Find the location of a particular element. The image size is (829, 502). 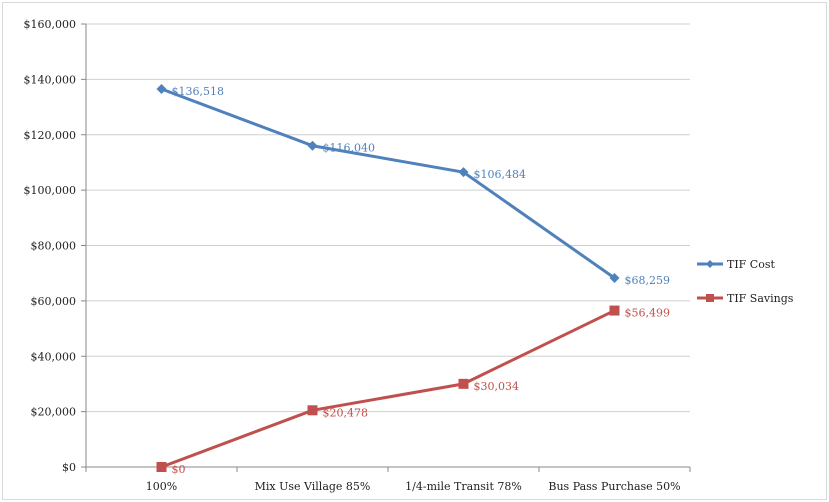

data-label: $20,478 is located at coordinates (346, 412).